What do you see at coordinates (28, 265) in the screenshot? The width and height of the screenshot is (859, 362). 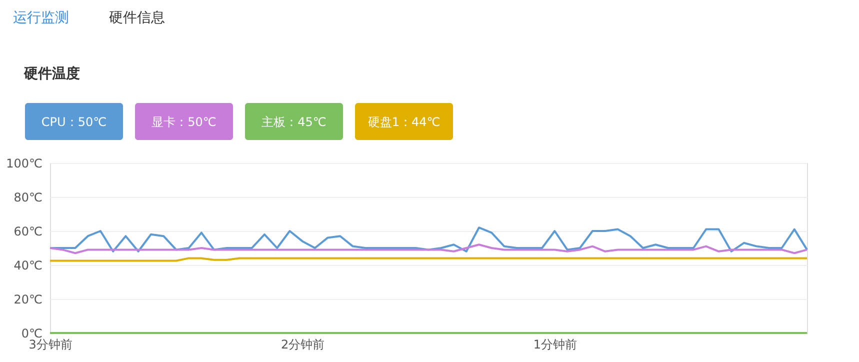 I see `y-tick-label: 40℃` at bounding box center [28, 265].